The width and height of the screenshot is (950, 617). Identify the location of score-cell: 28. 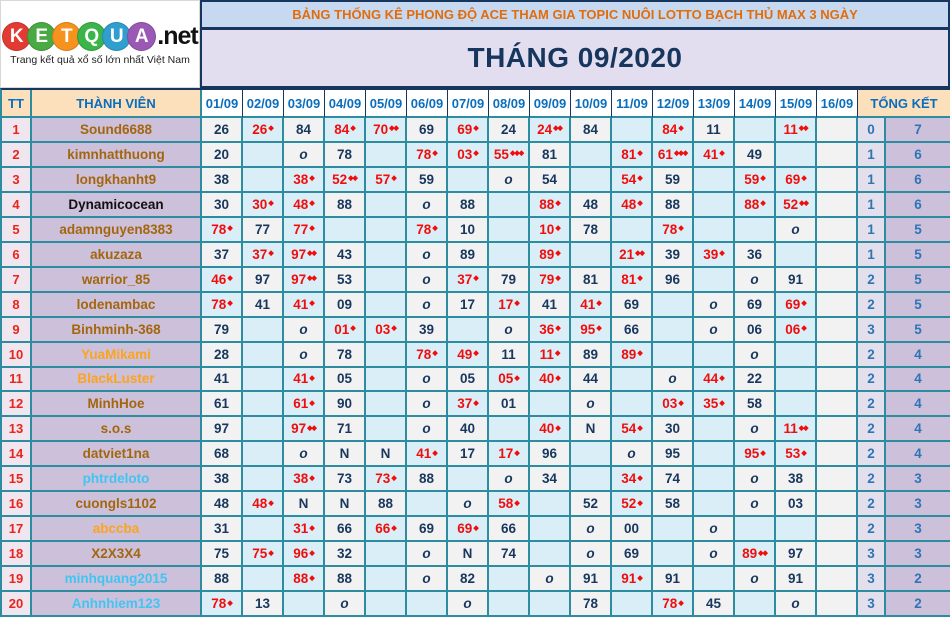
(222, 355).